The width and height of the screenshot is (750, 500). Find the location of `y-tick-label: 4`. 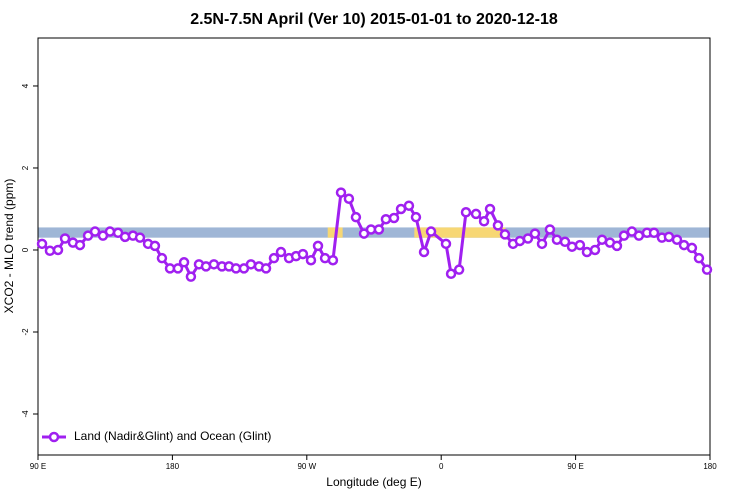

y-tick-label: 4 is located at coordinates (25, 85).